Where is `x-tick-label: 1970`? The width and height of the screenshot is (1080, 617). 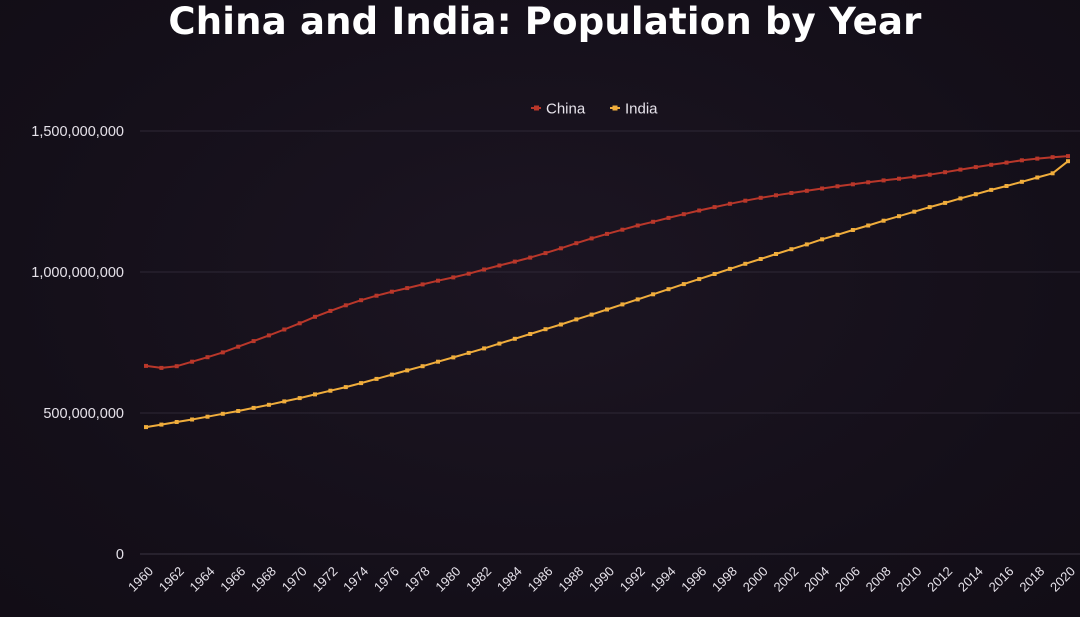 x-tick-label: 1970 is located at coordinates (294, 579).